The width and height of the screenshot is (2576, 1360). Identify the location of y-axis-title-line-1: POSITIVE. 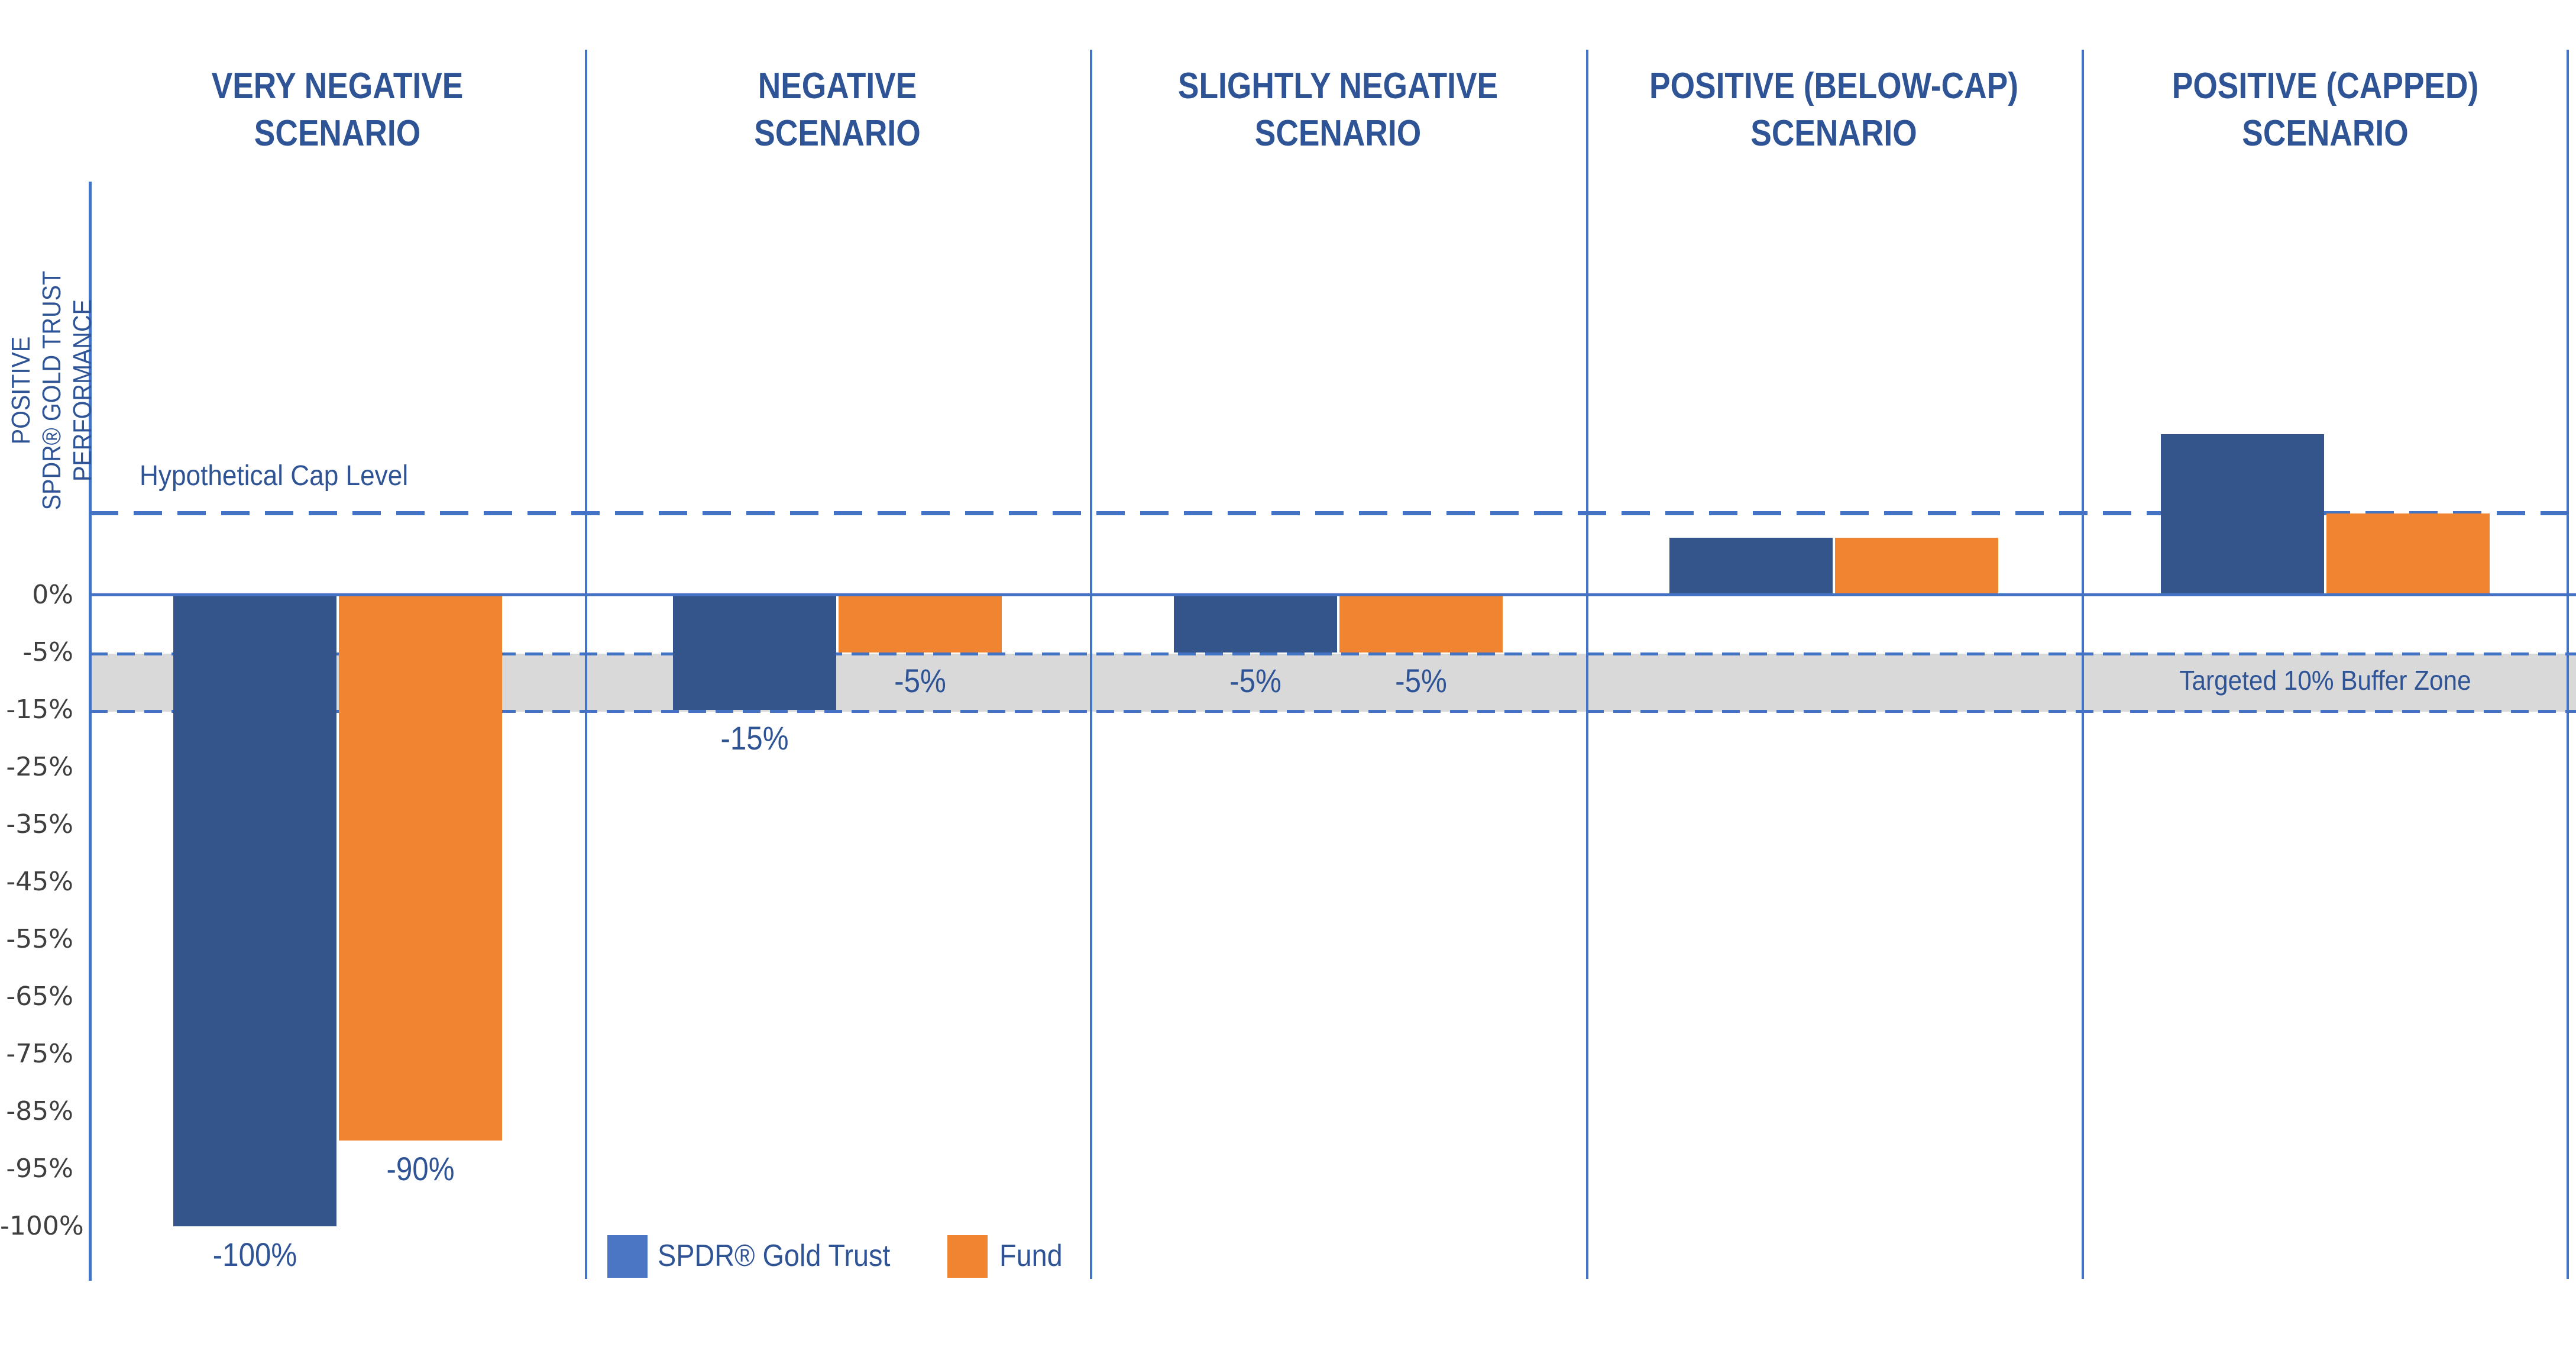
(21, 390).